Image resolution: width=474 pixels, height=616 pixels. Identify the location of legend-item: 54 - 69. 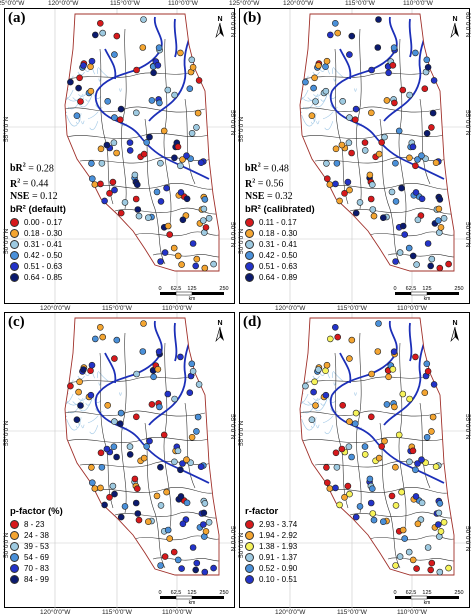
(36, 557).